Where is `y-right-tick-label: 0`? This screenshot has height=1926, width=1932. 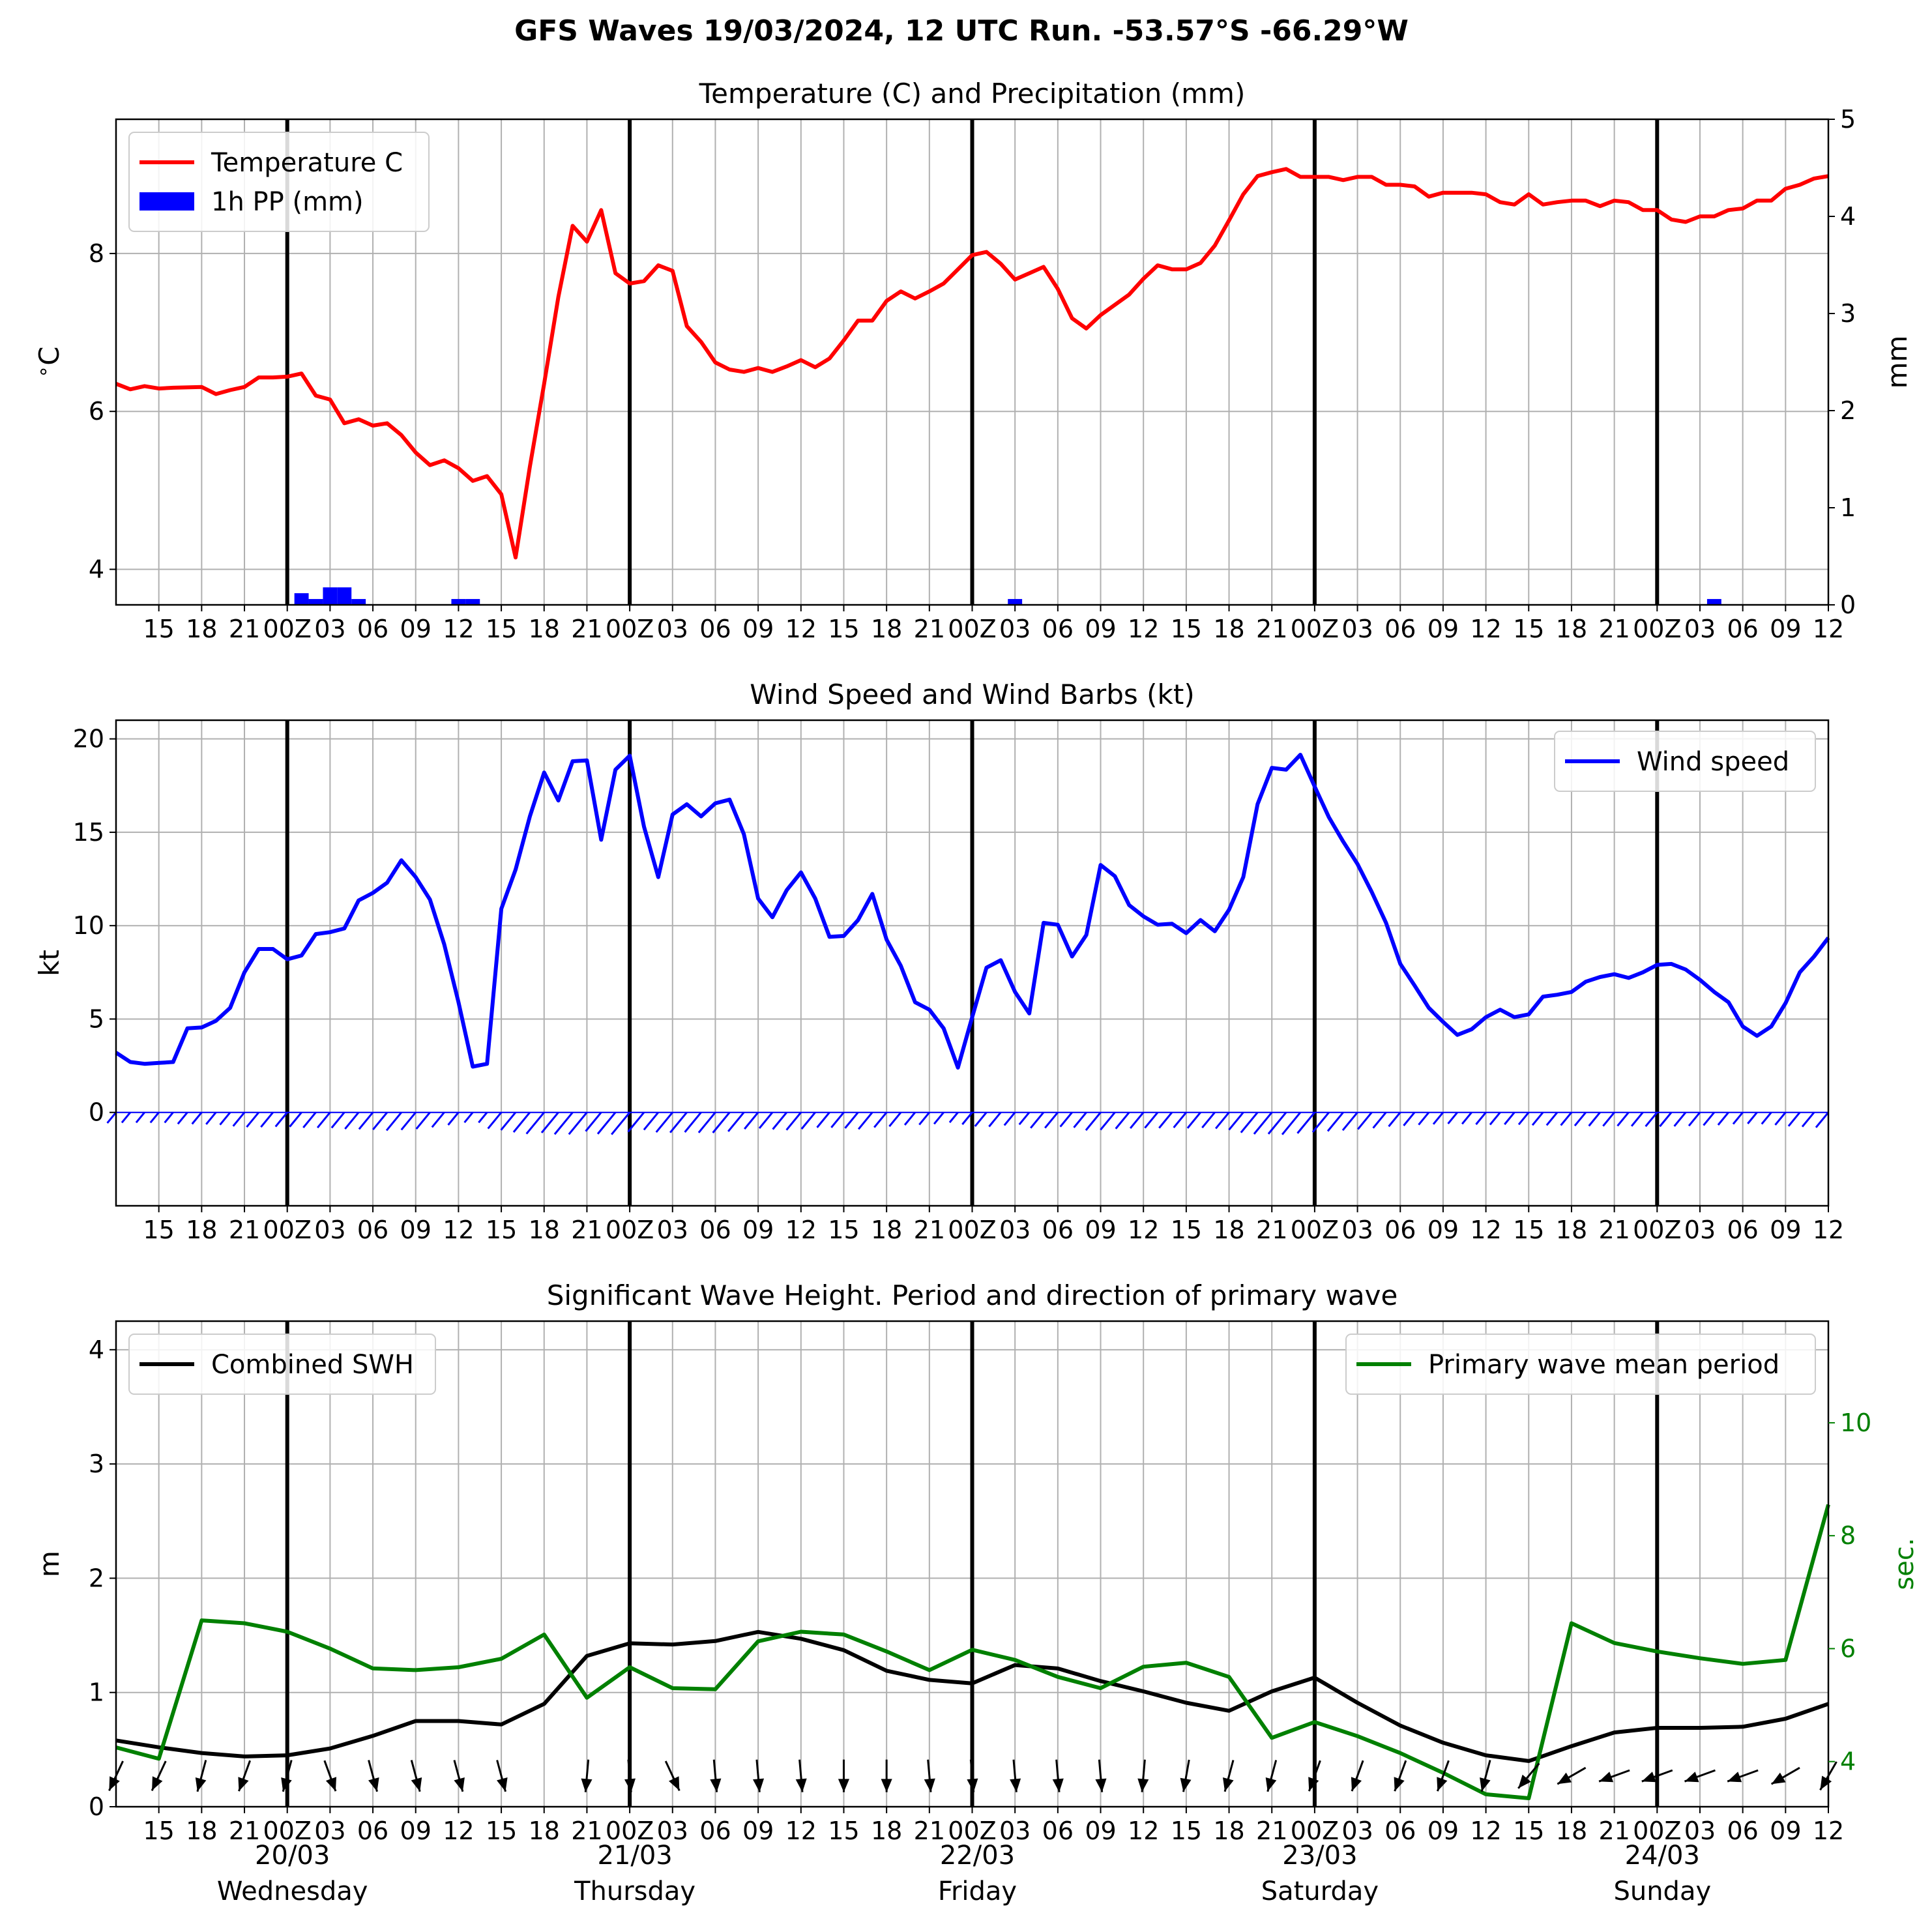 y-right-tick-label: 0 is located at coordinates (1848, 605).